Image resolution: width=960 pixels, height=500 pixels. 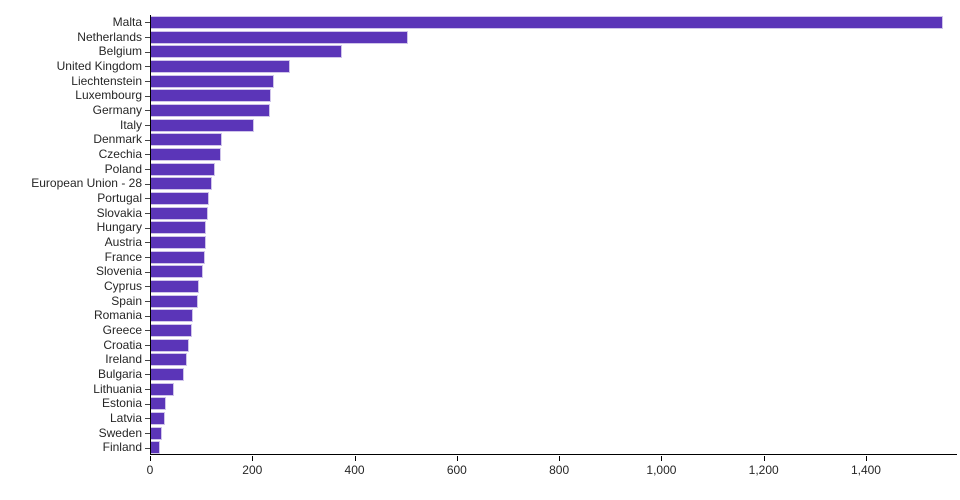 What do you see at coordinates (122, 344) in the screenshot?
I see `y-axis-label-croatia: Croatia` at bounding box center [122, 344].